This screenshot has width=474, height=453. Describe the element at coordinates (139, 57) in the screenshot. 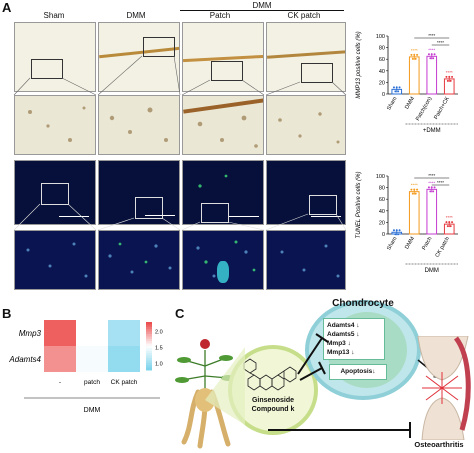

I see `ihc-overview-dmm` at that location.